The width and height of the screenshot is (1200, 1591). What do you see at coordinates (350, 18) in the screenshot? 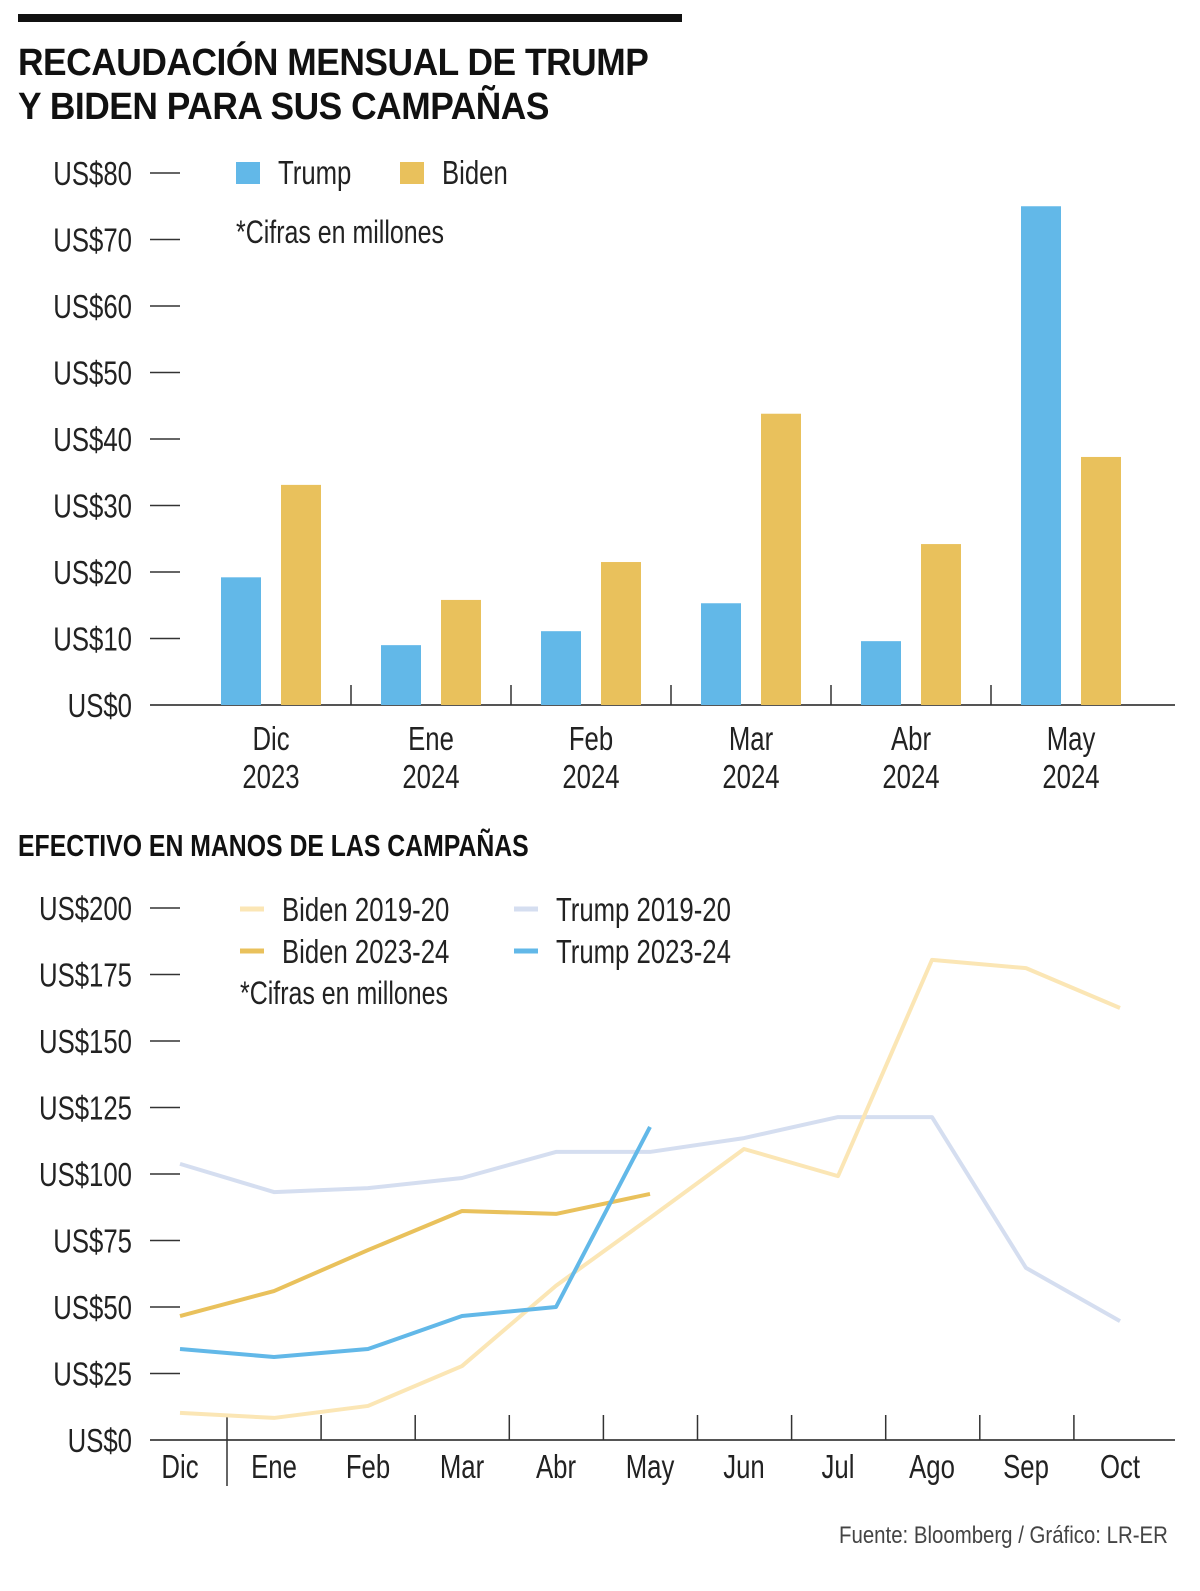
I see `title-rule` at bounding box center [350, 18].